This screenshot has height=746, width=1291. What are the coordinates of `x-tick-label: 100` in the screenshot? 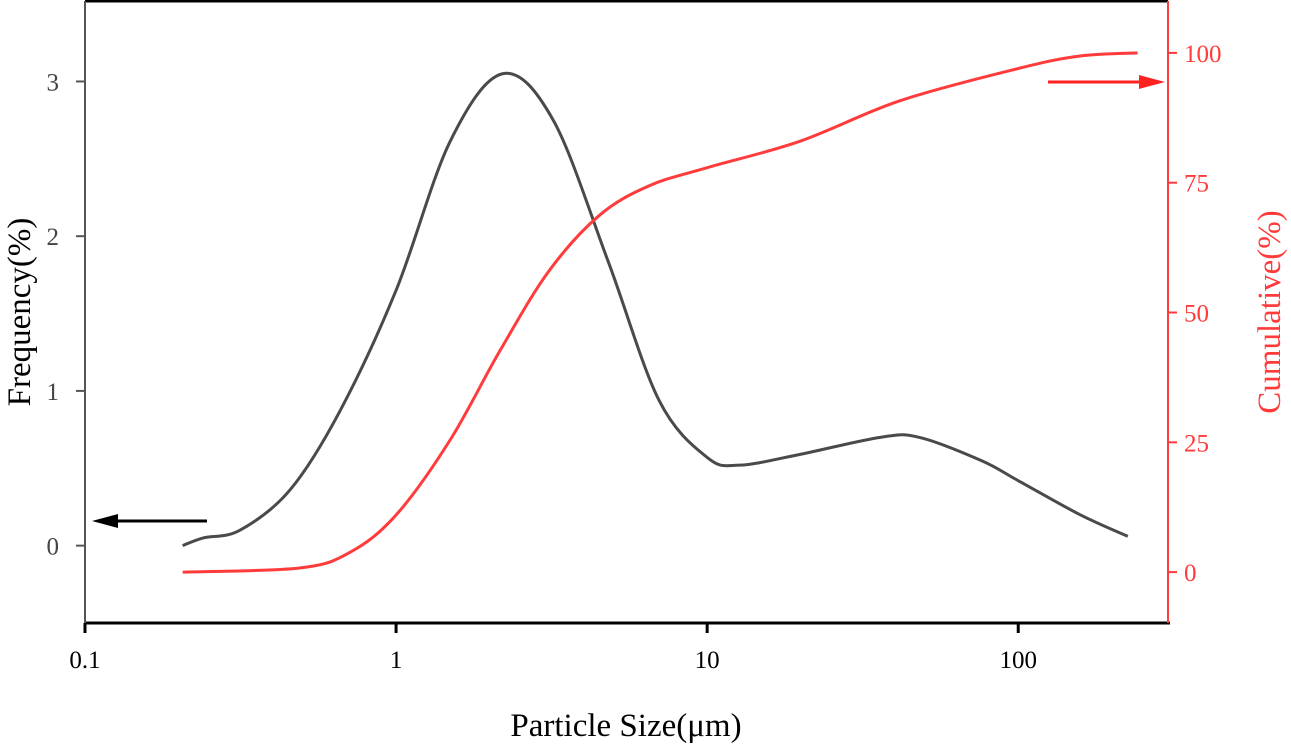 It's located at (1018, 660).